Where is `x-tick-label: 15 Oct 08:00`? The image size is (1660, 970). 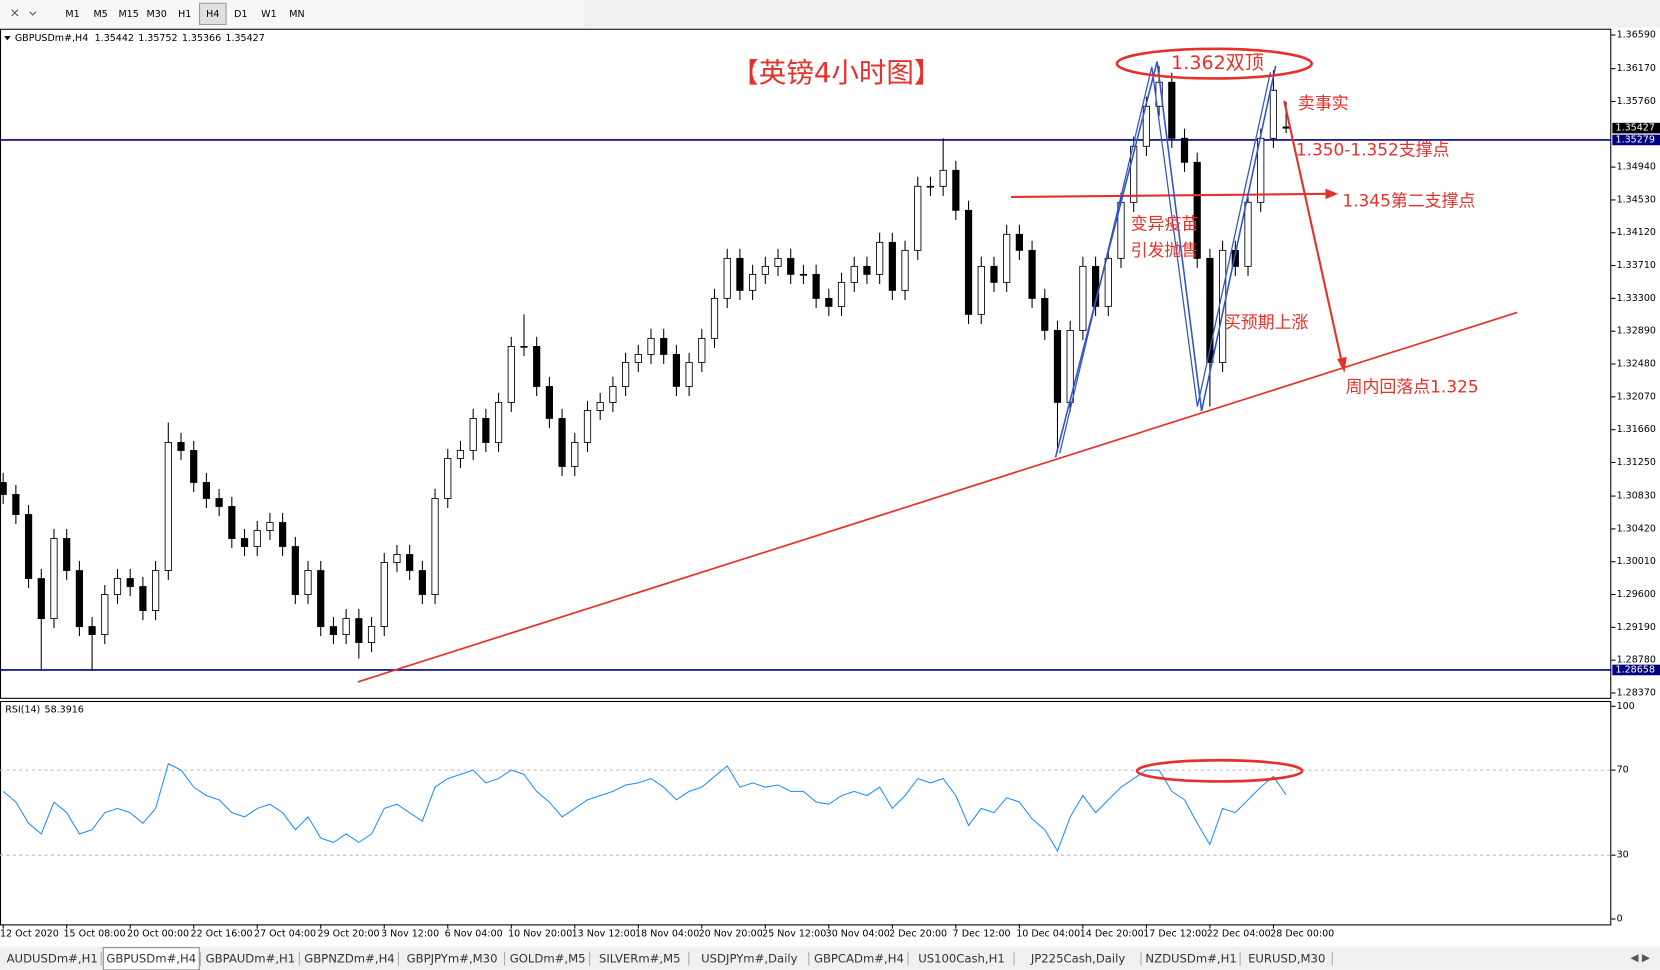 x-tick-label: 15 Oct 08:00 is located at coordinates (95, 933).